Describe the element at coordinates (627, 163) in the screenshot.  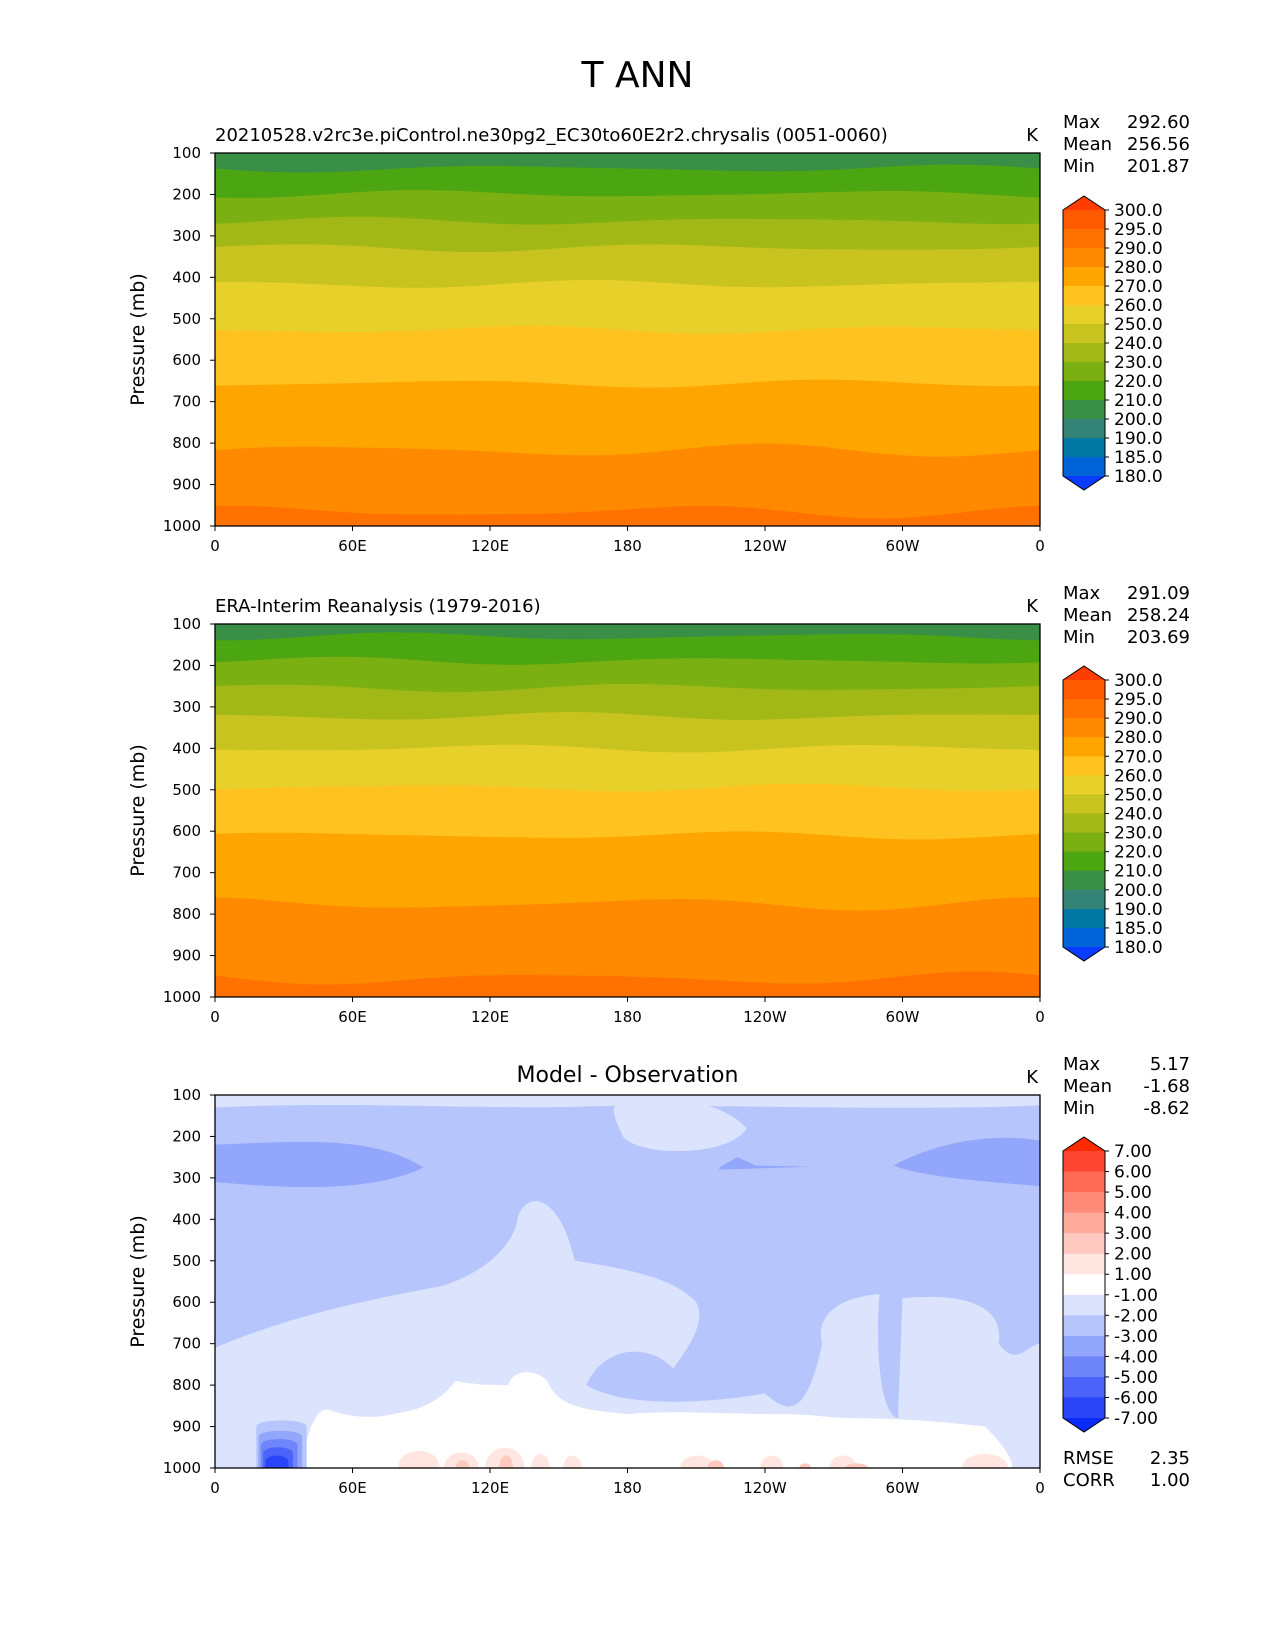
I see `contour-band` at that location.